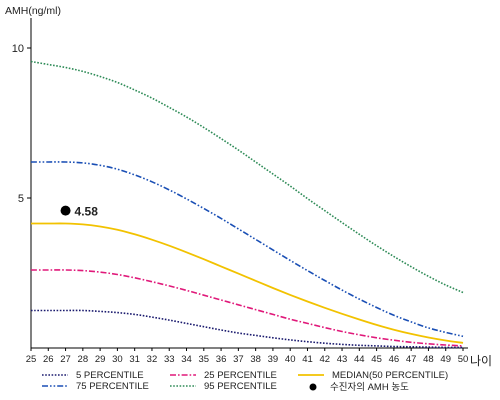  What do you see at coordinates (463, 359) in the screenshot?
I see `x-tick-label: 50` at bounding box center [463, 359].